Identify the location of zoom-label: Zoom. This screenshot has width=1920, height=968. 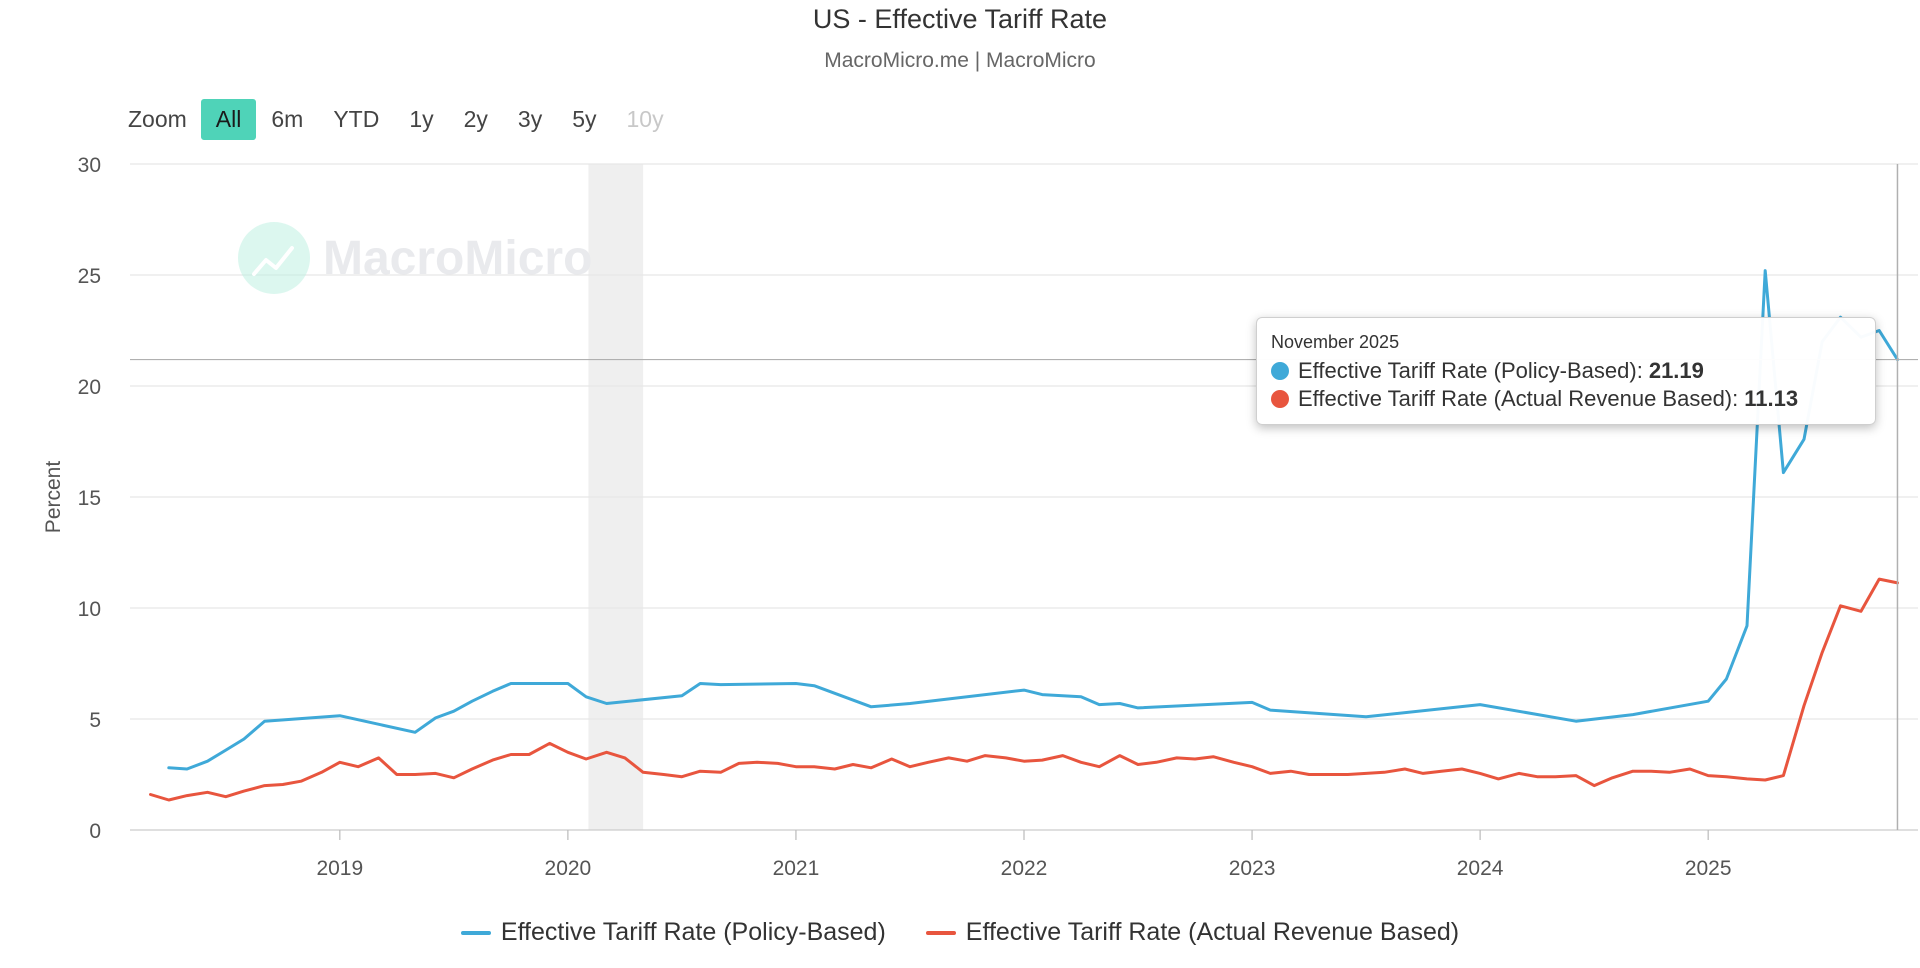
(157, 118).